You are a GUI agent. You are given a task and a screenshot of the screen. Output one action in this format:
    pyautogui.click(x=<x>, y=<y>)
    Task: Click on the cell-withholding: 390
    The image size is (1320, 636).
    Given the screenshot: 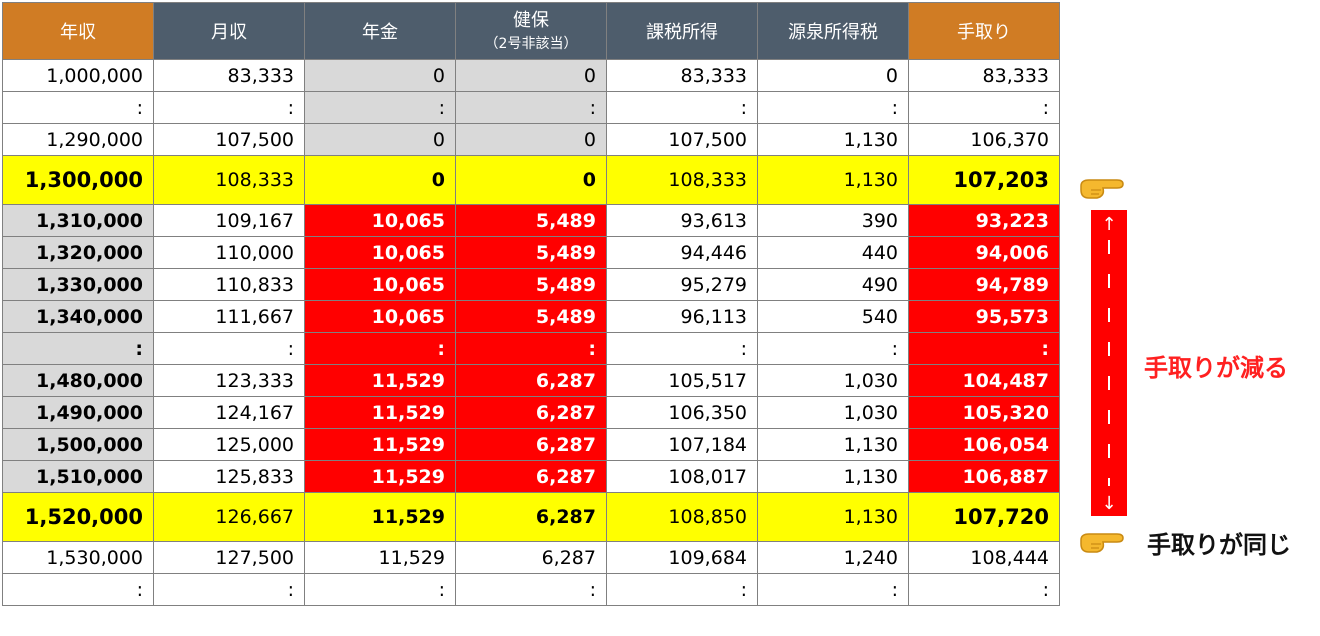 What is the action you would take?
    pyautogui.click(x=833, y=220)
    